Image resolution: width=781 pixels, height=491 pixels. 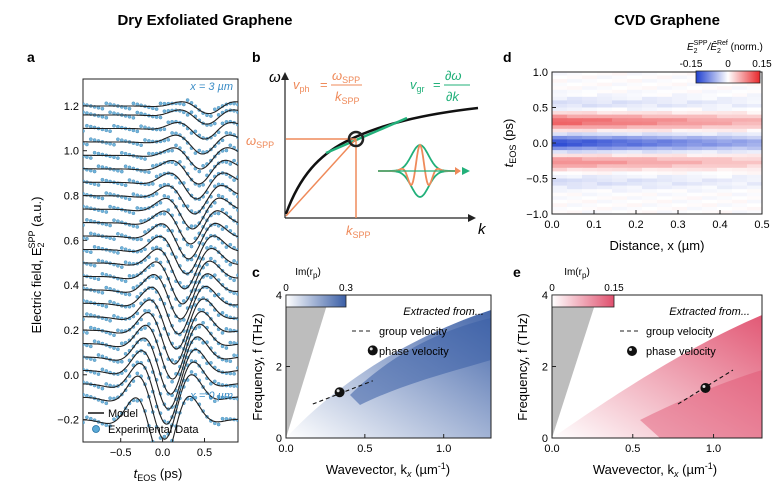 What do you see at coordinates (632, 351) in the screenshot?
I see `panel-e-phase-legend-marker` at bounding box center [632, 351].